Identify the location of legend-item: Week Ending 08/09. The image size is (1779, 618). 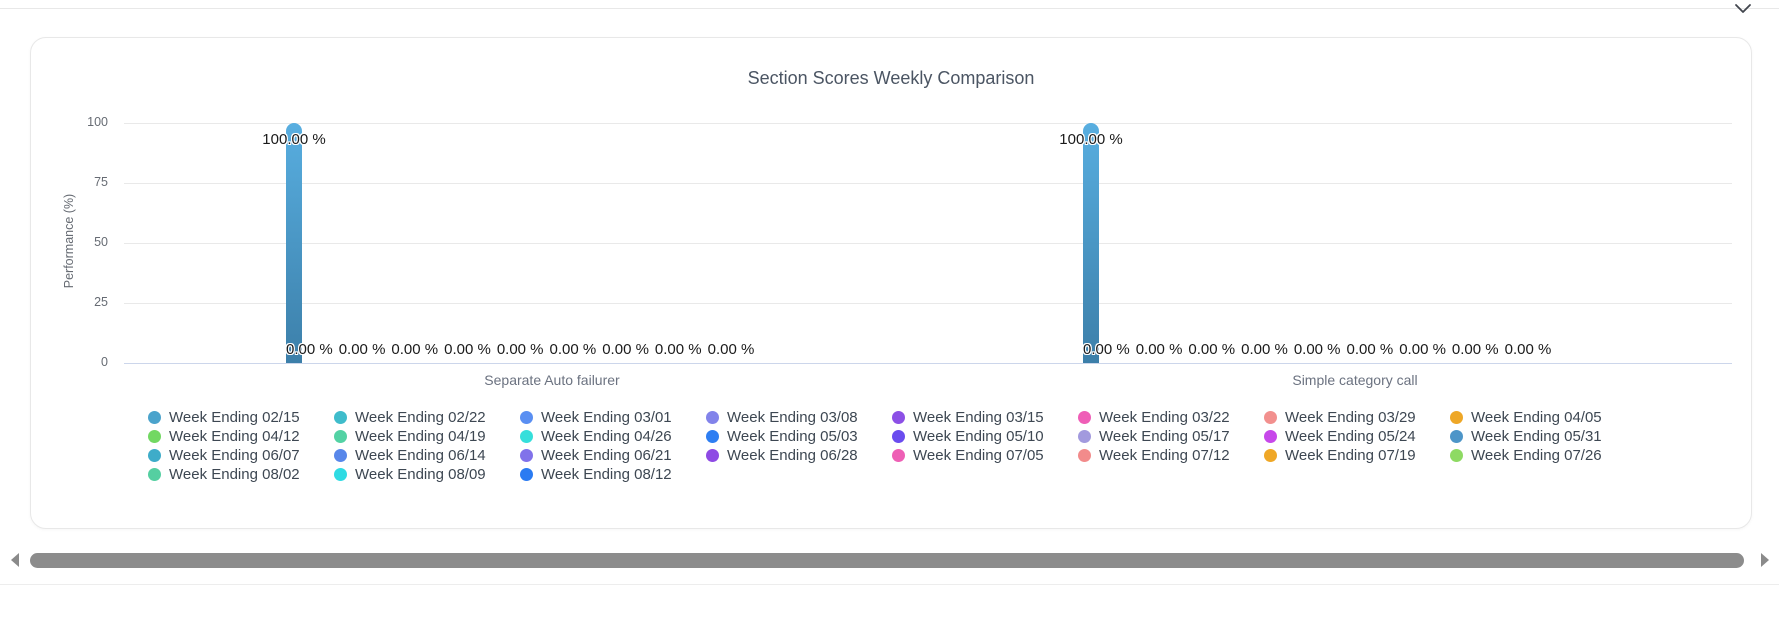
(427, 474).